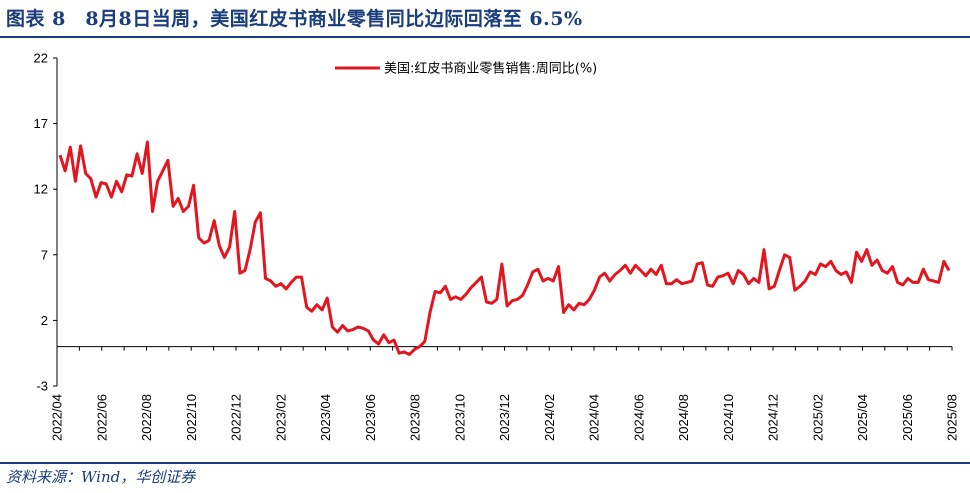  What do you see at coordinates (41, 58) in the screenshot?
I see `y-tick-label: 22` at bounding box center [41, 58].